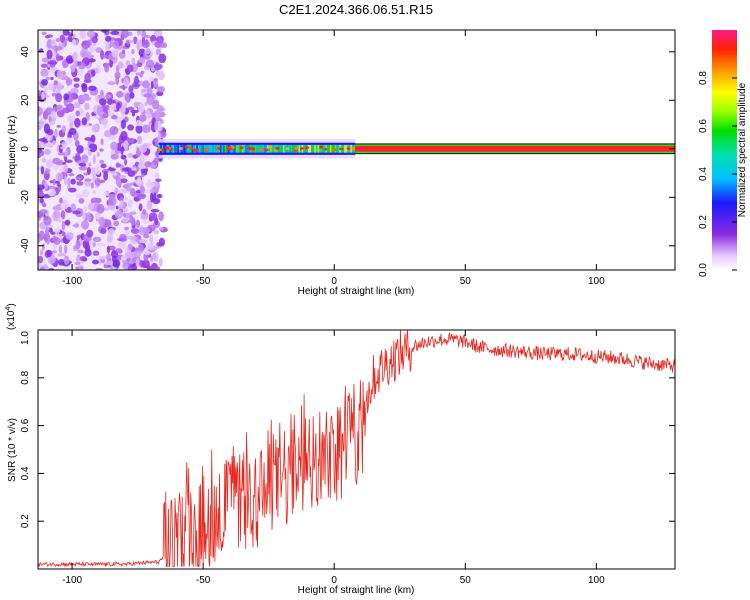 This screenshot has height=600, width=750. Describe the element at coordinates (717, 174) in the screenshot. I see `colorbar-ticks: 0.0 0.2 0.4 0.6 0.8` at that location.